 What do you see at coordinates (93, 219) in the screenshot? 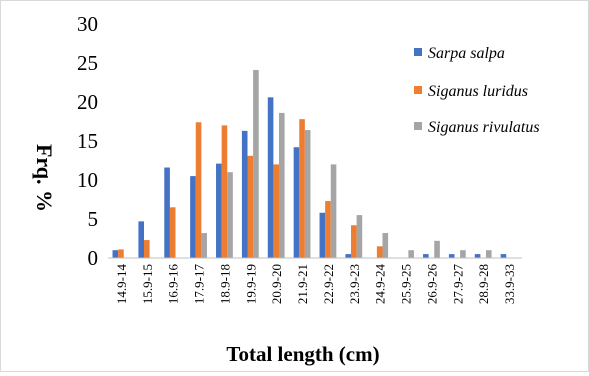
I see `y-tick-label: 5` at bounding box center [93, 219].